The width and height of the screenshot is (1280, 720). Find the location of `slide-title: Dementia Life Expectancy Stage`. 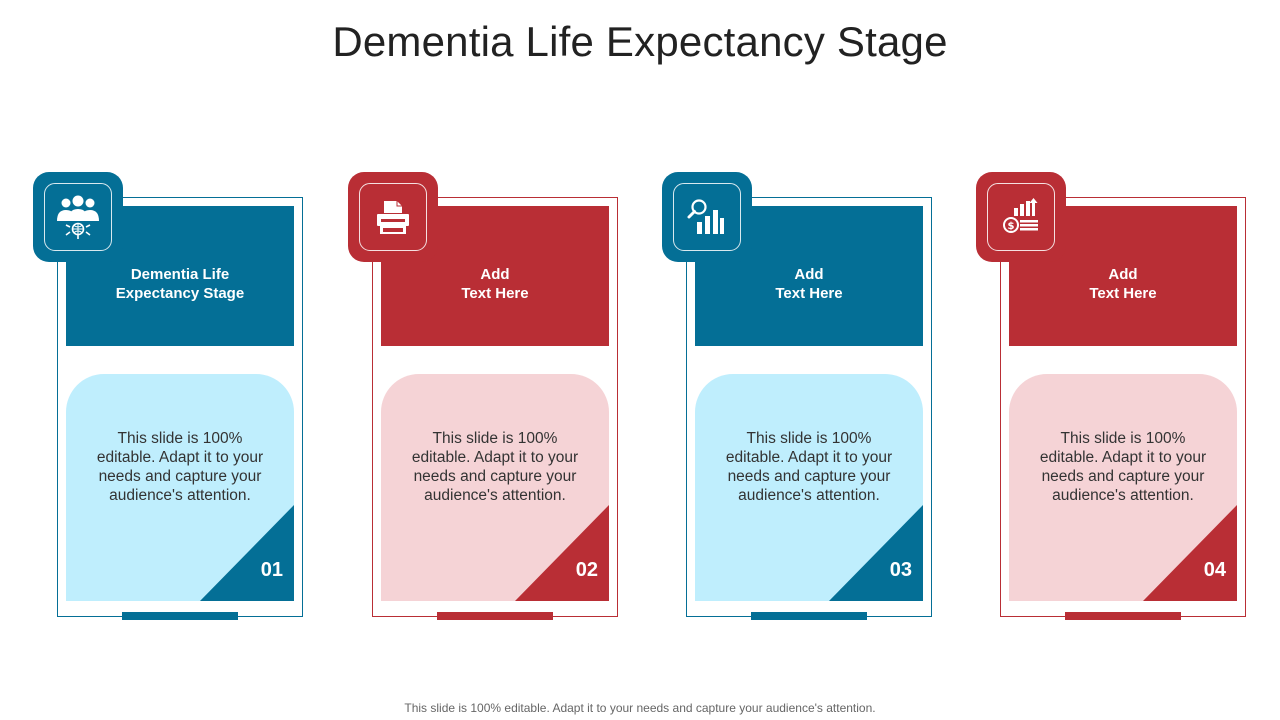

slide-title: Dementia Life Expectancy Stage is located at coordinates (640, 41).